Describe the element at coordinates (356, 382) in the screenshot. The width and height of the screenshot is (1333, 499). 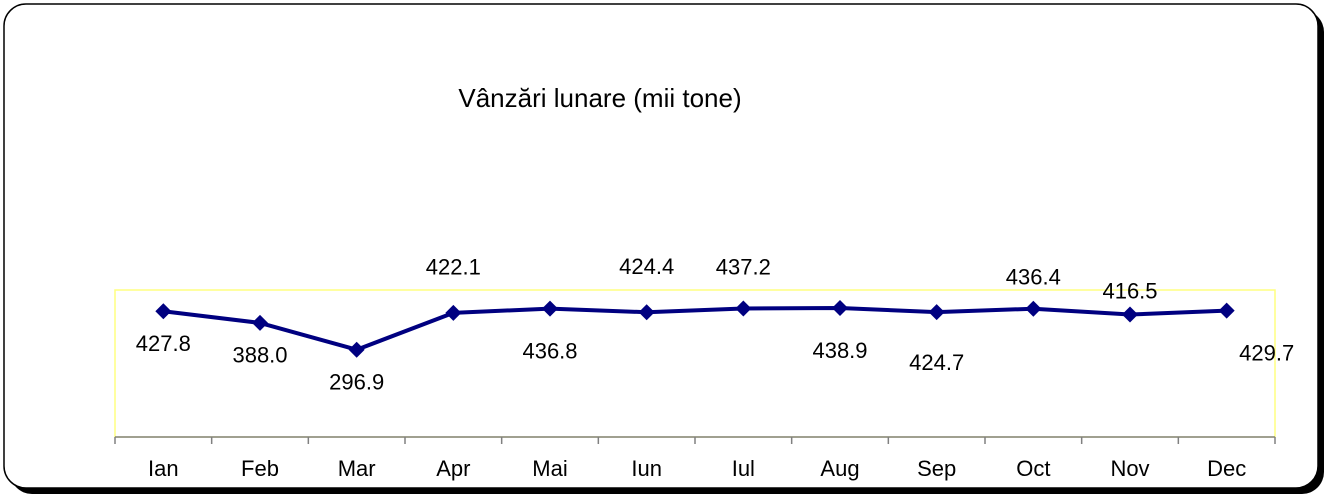
I see `data-label: 296.9` at that location.